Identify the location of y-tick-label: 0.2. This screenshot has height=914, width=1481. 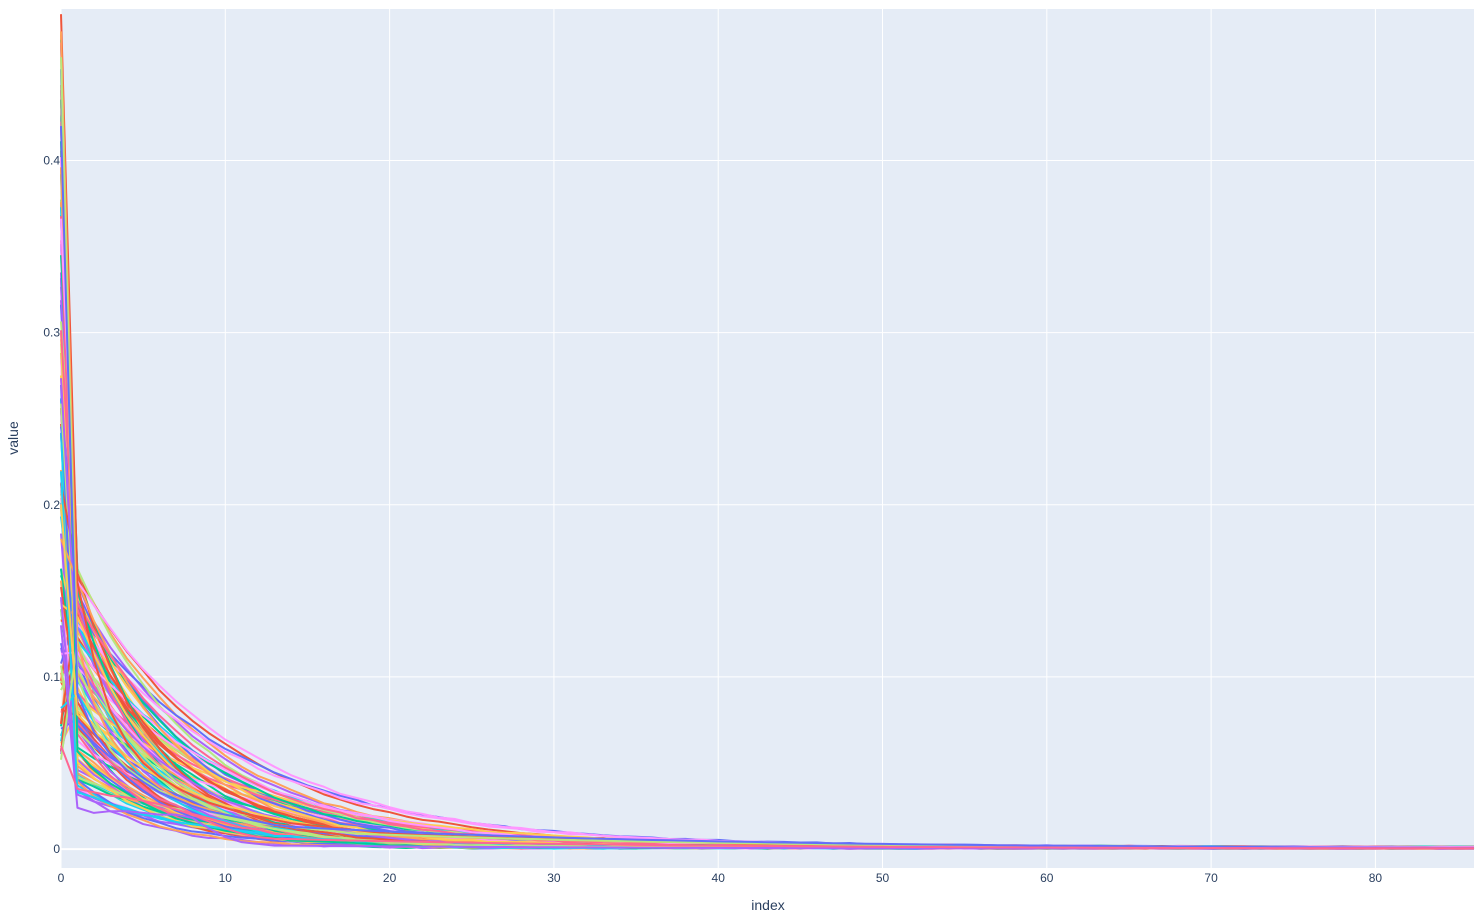
(51, 505).